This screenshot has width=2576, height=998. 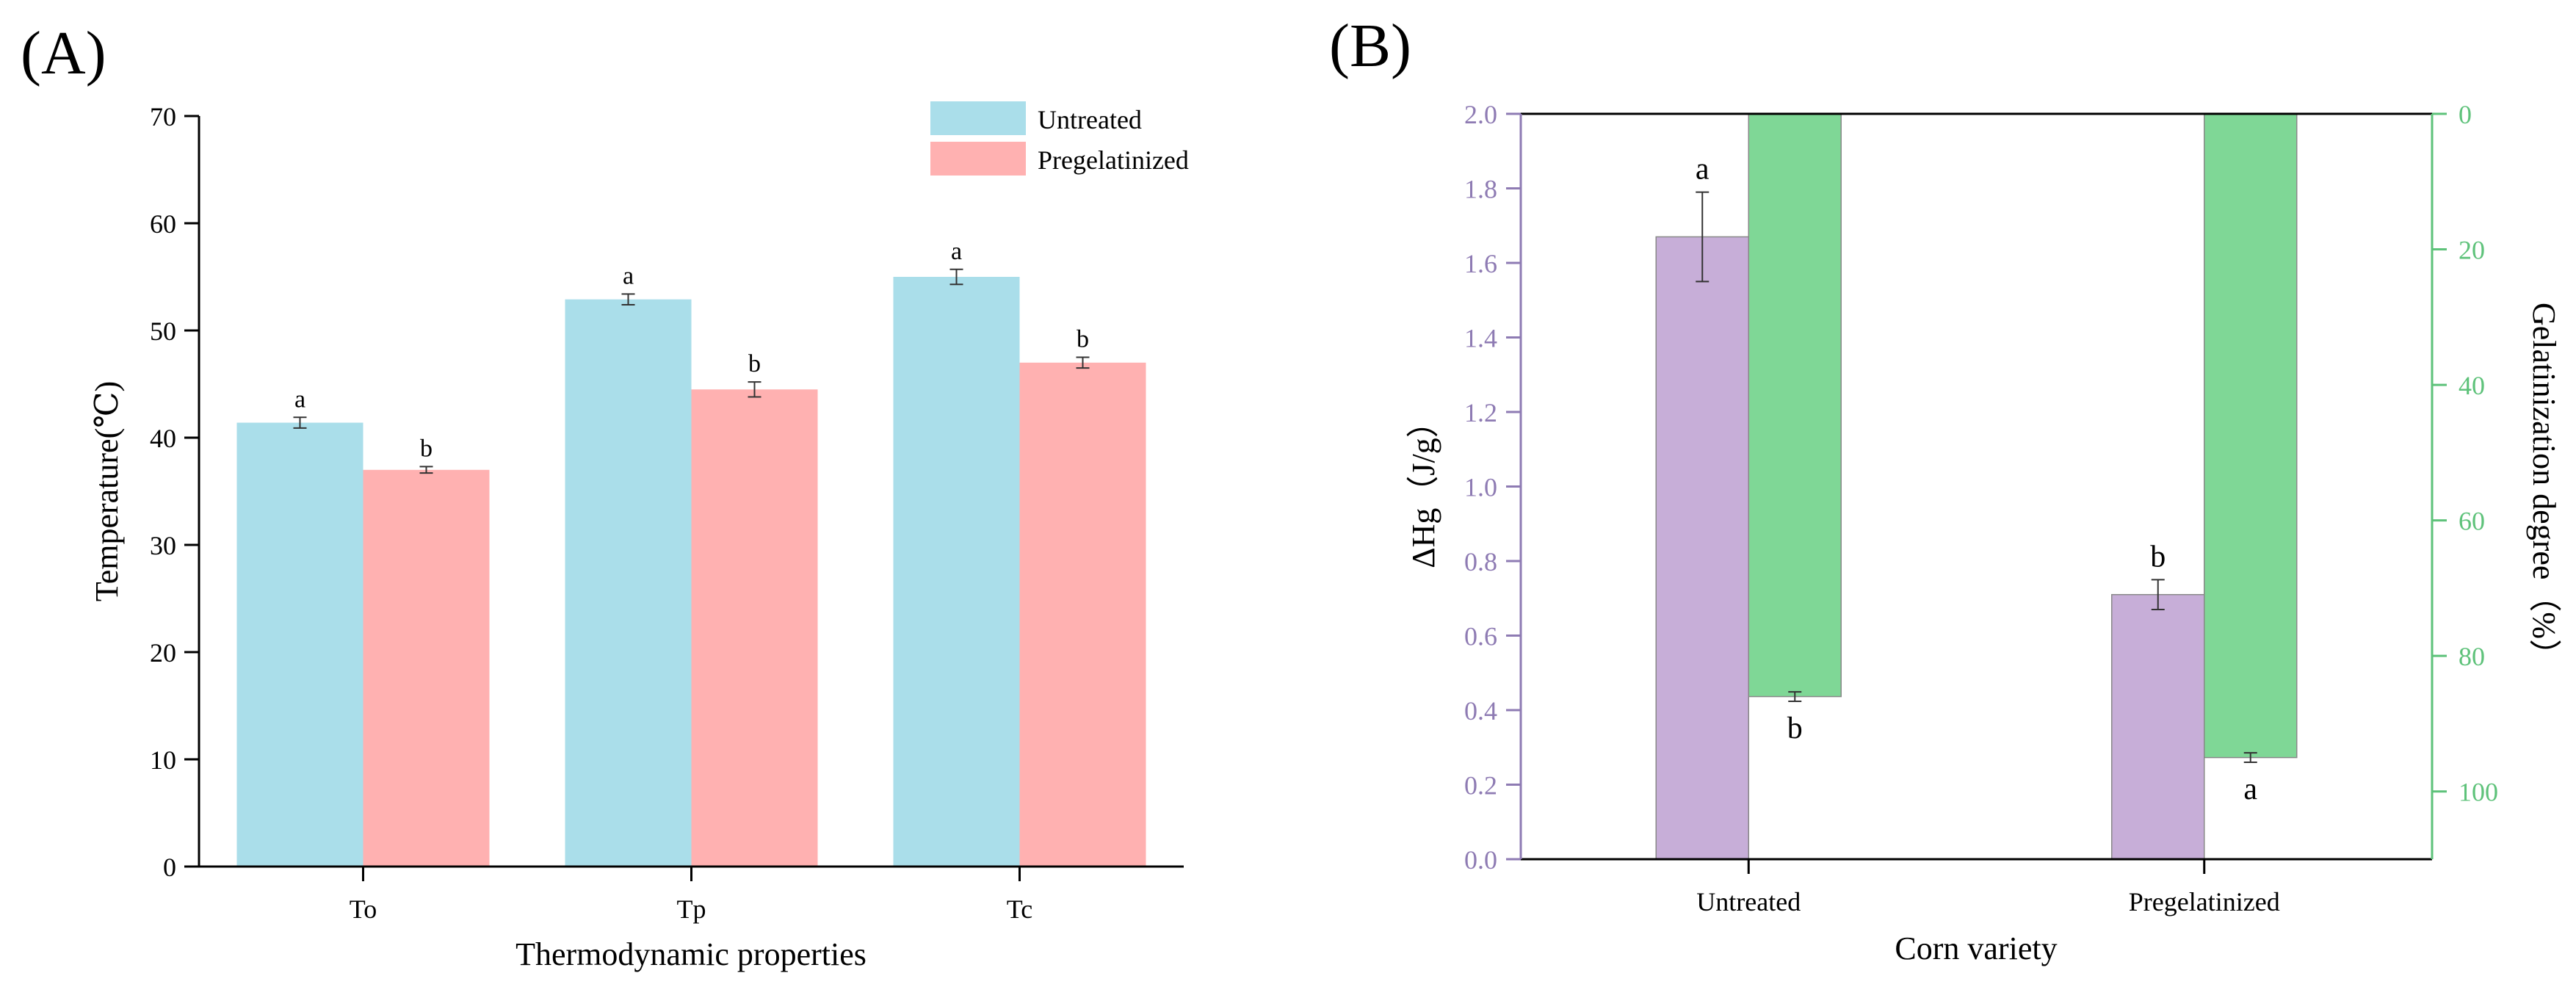 What do you see at coordinates (426, 668) in the screenshot?
I see `bar-pregelatinized-to` at bounding box center [426, 668].